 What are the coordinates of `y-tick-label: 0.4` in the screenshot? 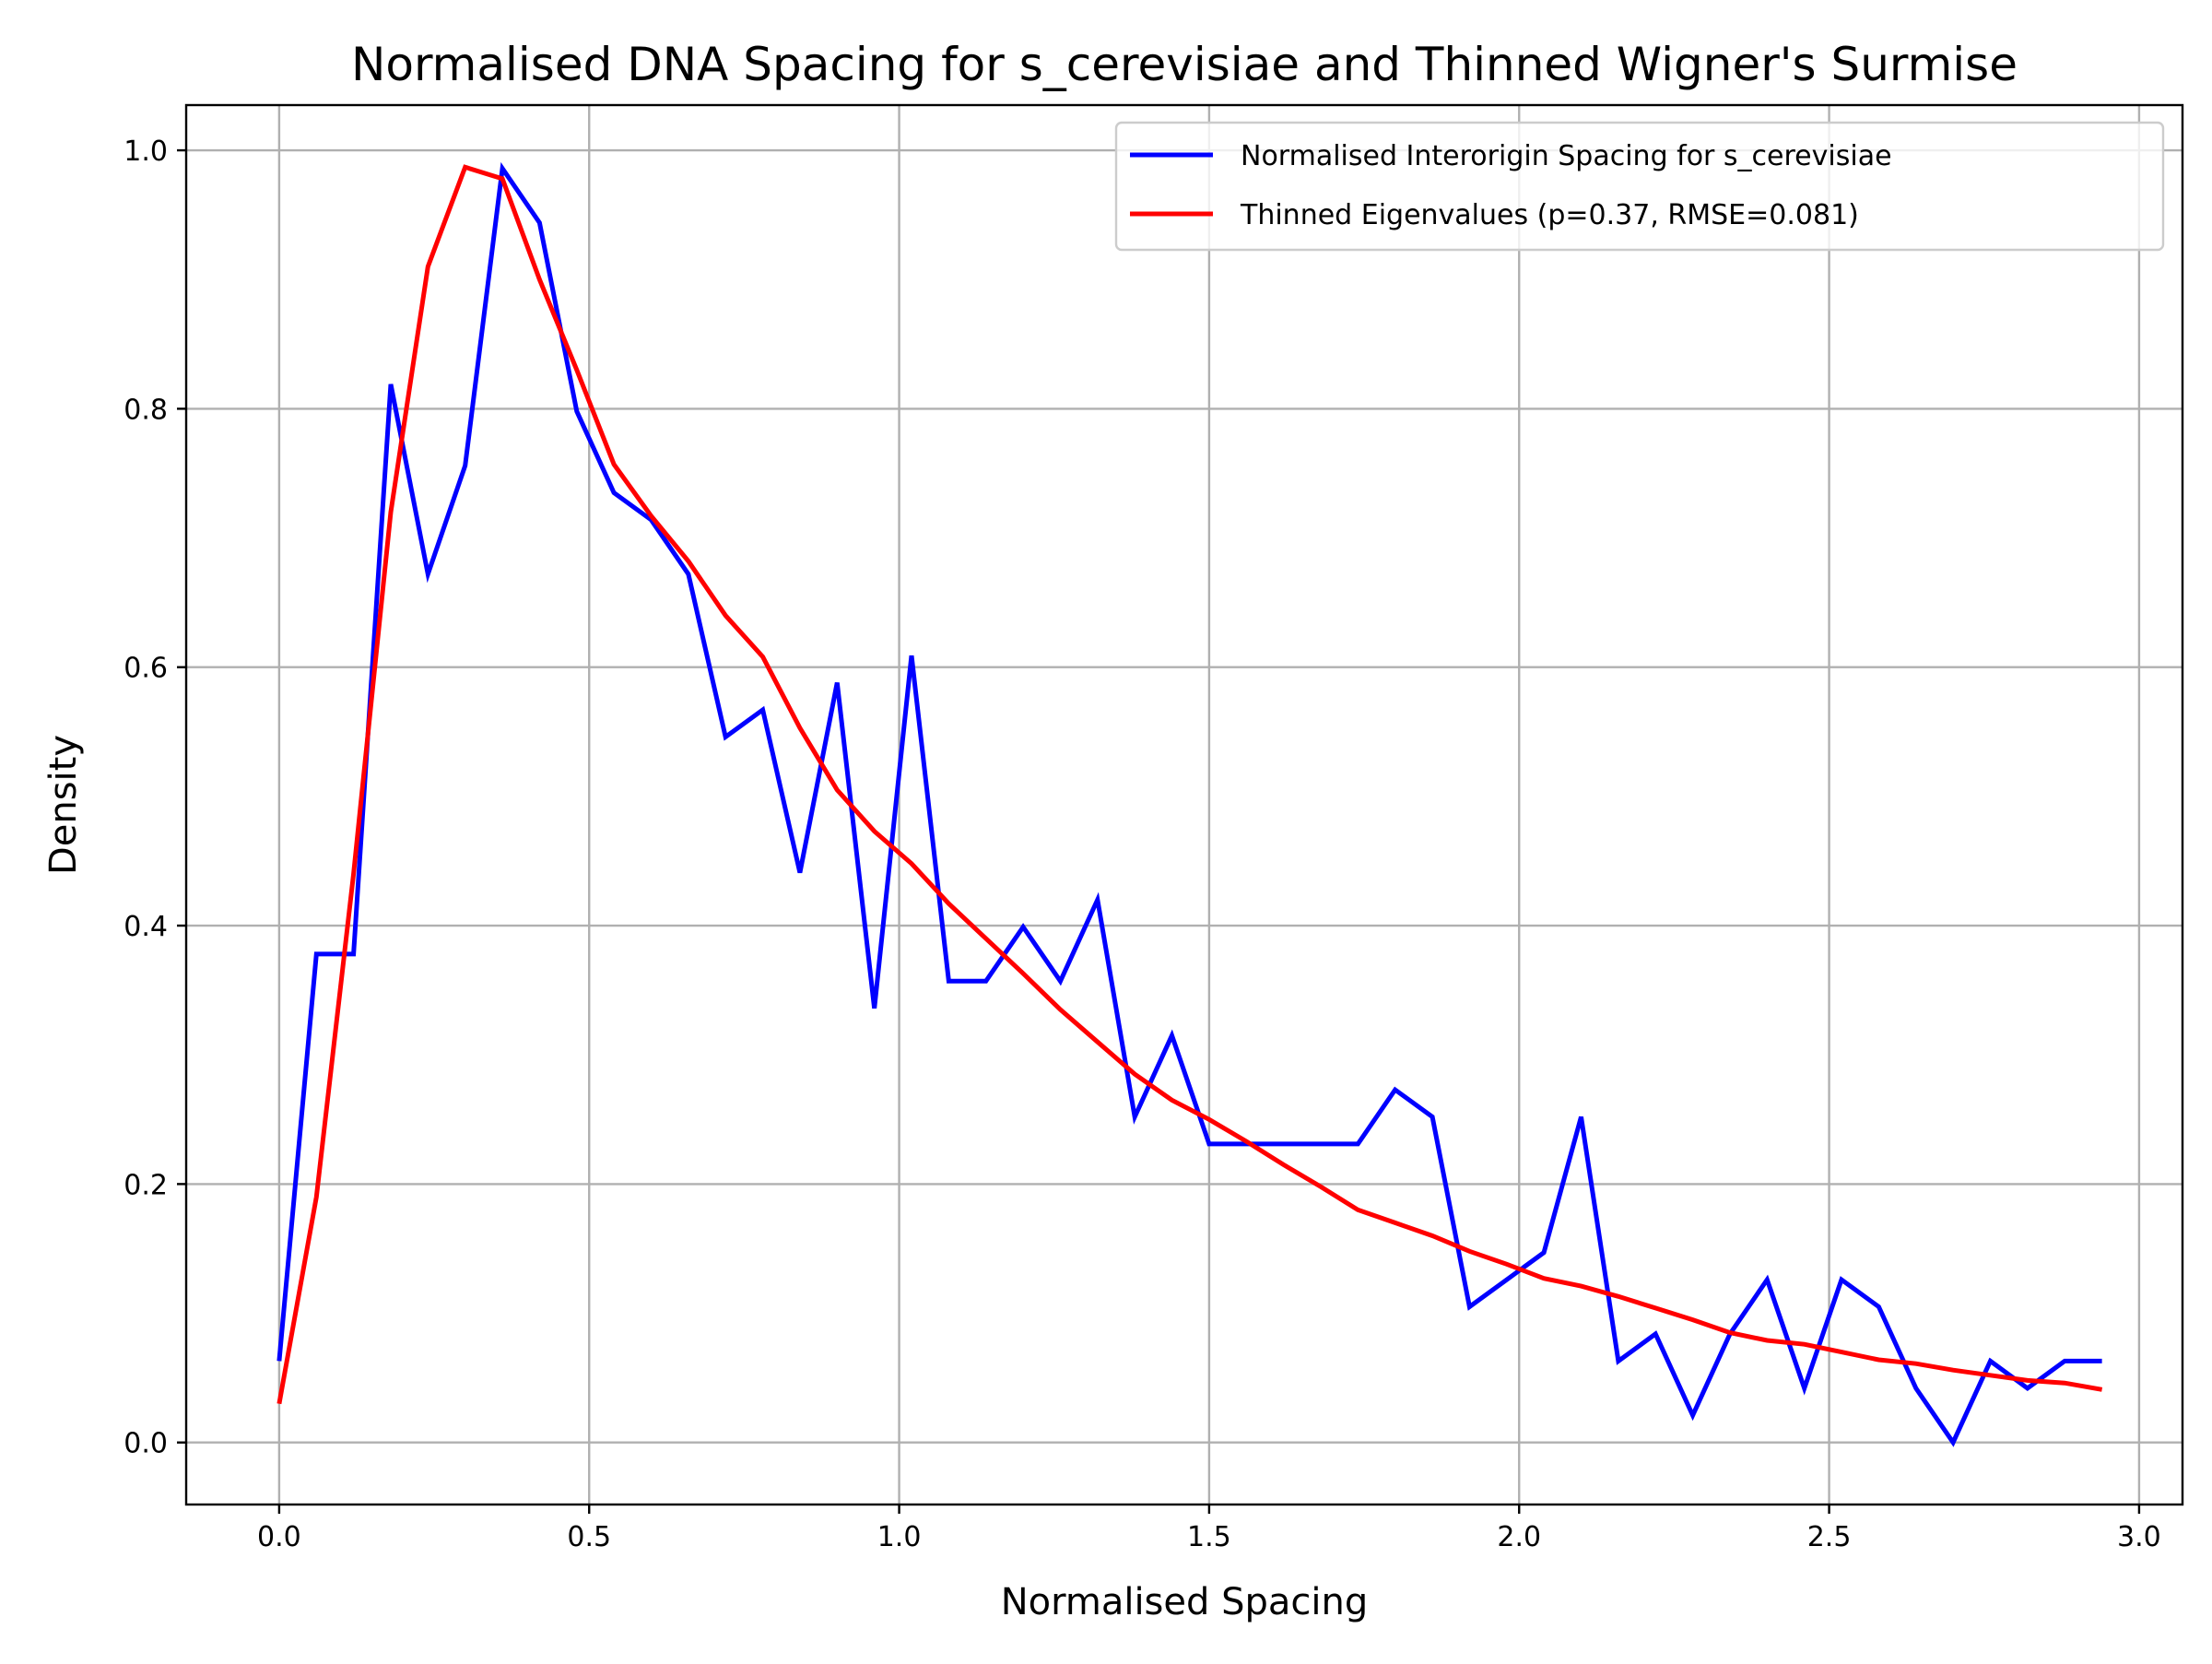 It's located at (146, 927).